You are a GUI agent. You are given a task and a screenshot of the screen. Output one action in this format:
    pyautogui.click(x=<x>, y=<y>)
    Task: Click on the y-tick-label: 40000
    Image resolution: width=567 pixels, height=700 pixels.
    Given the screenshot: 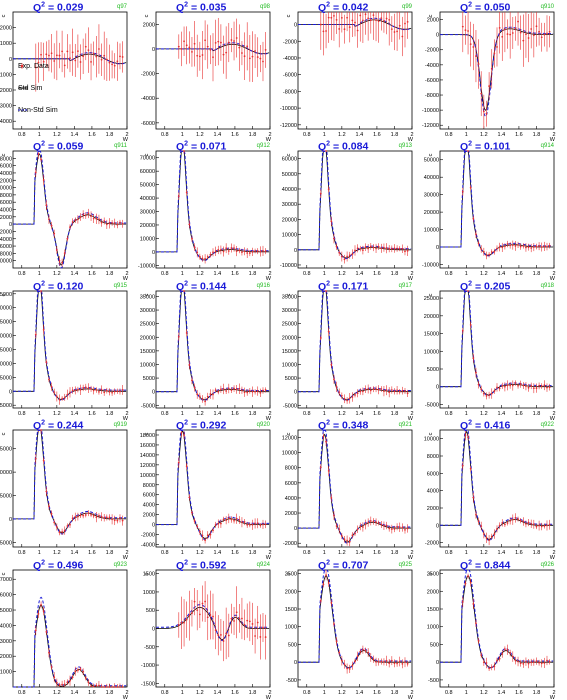 What is the action you would take?
    pyautogui.click(x=431, y=178)
    